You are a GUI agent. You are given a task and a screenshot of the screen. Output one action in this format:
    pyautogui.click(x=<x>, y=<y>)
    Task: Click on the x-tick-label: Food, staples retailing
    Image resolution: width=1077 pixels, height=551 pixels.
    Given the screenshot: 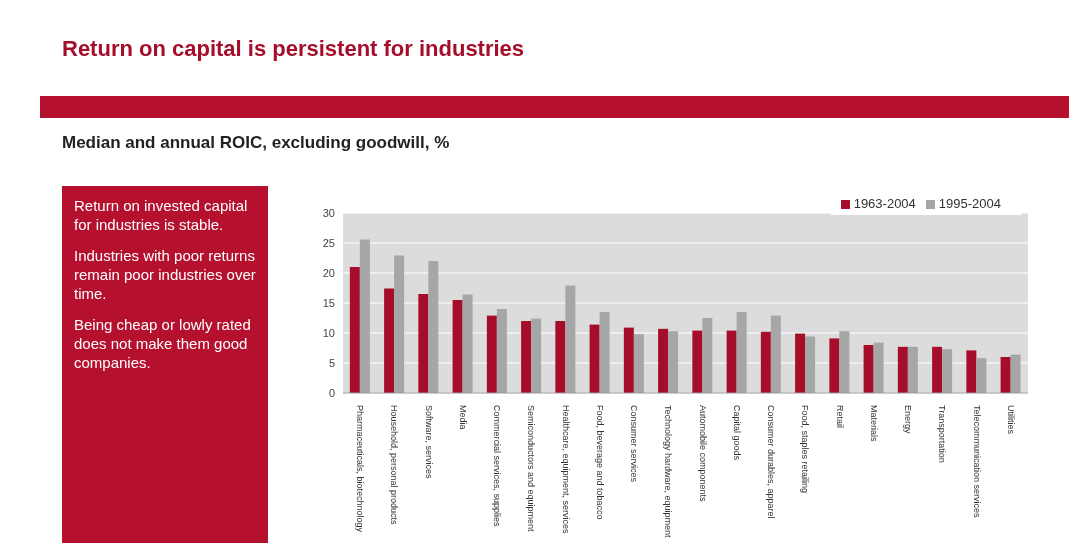 What is the action you would take?
    pyautogui.click(x=805, y=449)
    